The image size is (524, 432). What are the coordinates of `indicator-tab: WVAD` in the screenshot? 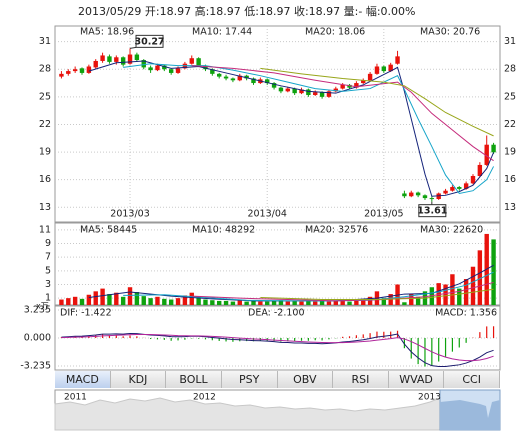 It's located at (416, 379).